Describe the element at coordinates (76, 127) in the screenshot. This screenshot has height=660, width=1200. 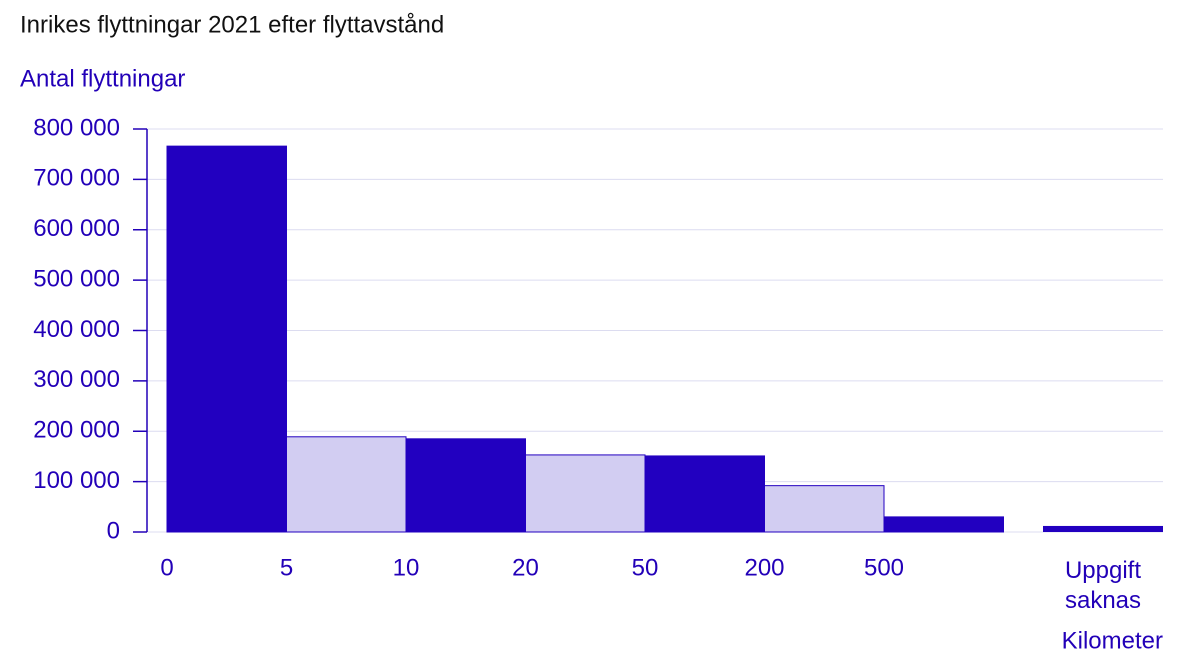
I see `y-tick-label: 800 000` at that location.